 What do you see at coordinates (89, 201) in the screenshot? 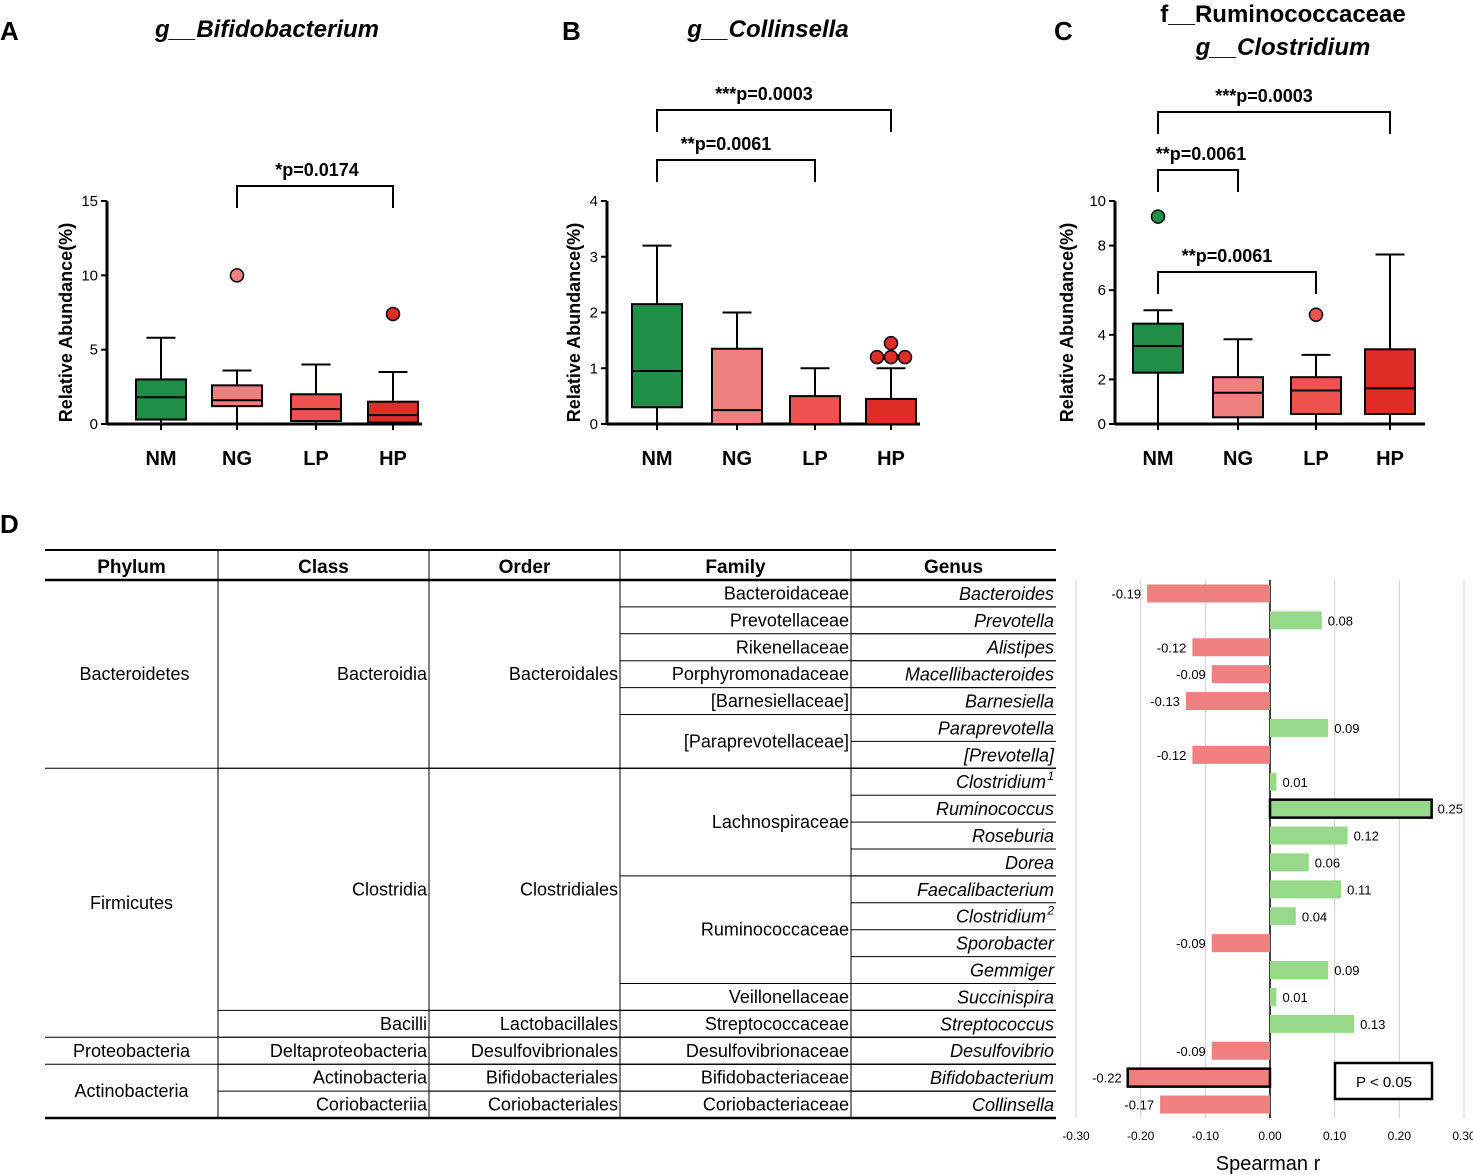
I see `y-tick-label: 15` at bounding box center [89, 201].